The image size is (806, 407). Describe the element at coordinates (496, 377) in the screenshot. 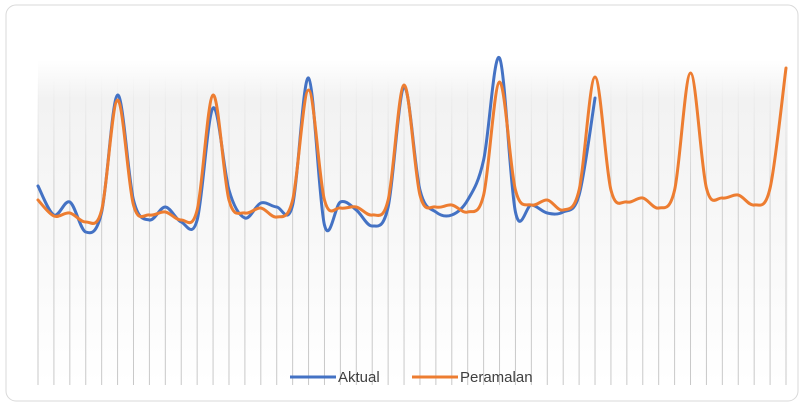

I see `legend-label: Peramalan` at that location.